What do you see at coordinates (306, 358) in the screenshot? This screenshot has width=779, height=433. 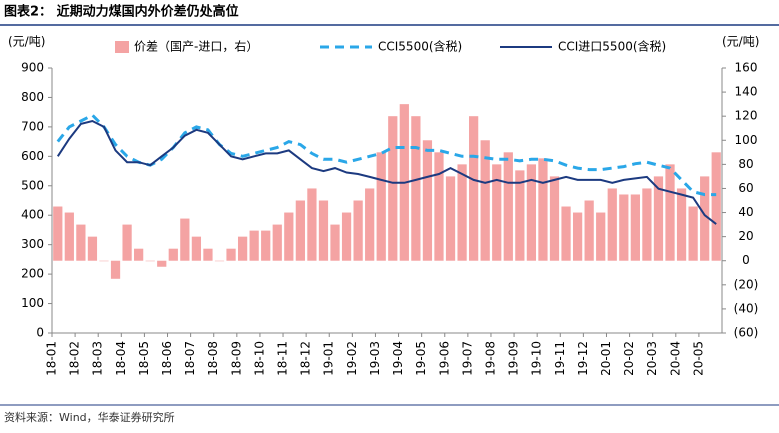 I see `x-tick-label: 18-12` at bounding box center [306, 358].